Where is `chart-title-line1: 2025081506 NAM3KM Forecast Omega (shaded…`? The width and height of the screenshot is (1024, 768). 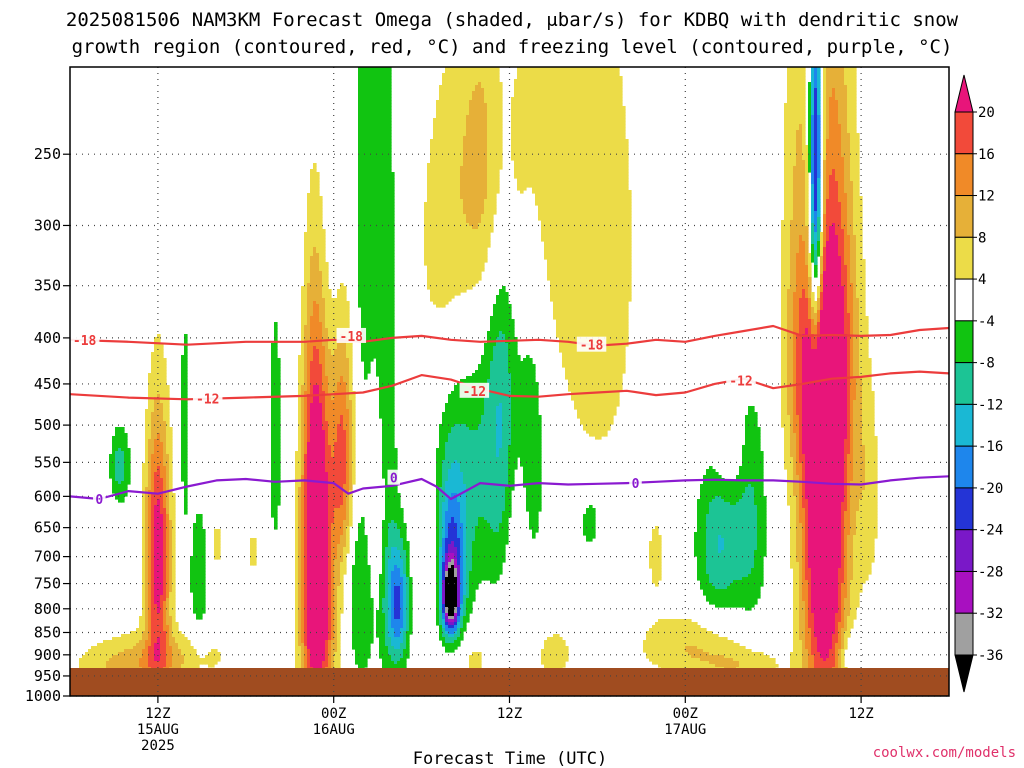 chart-title-line1: 2025081506 NAM3KM Forecast Omega (shaded… is located at coordinates (512, 20).